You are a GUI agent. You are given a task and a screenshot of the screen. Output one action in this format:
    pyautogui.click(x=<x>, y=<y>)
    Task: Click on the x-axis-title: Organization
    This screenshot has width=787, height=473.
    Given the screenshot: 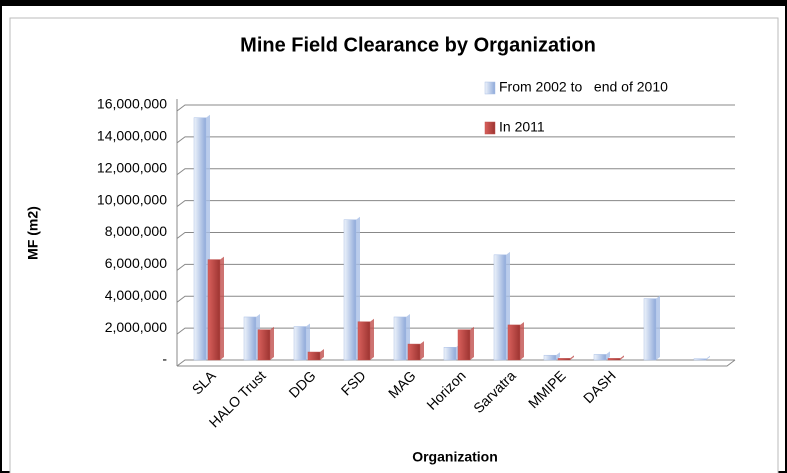 What is the action you would take?
    pyautogui.click(x=455, y=457)
    